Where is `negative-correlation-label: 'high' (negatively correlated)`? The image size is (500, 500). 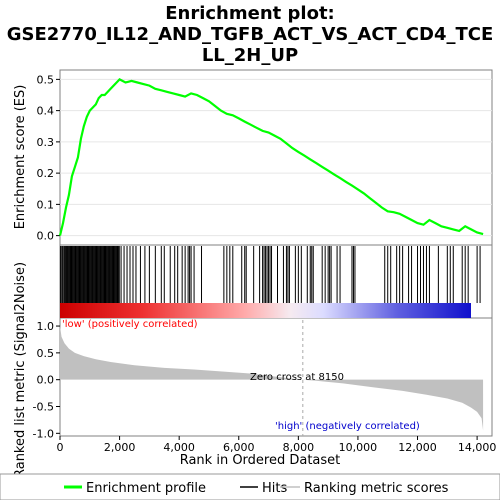
negative-correlation-label: 'high' (negatively correlated) is located at coordinates (347, 426).